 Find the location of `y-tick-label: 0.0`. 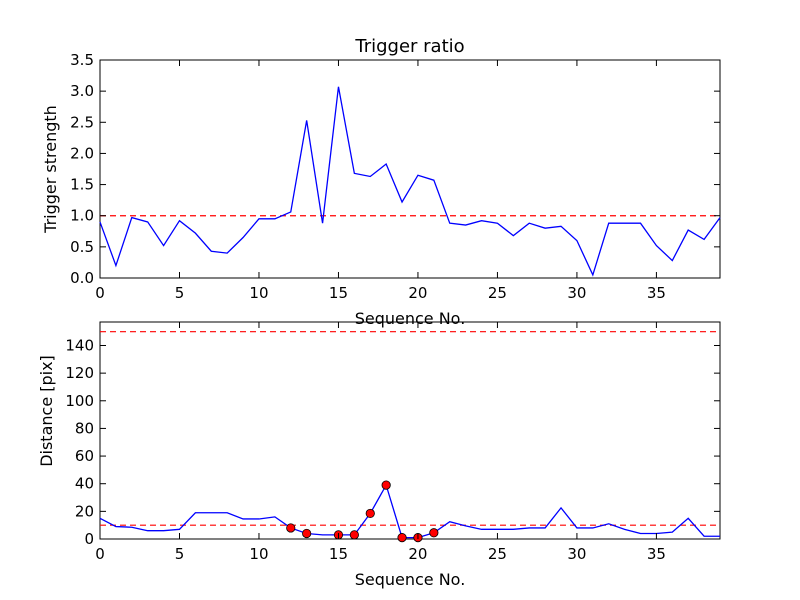

y-tick-label: 0.0 is located at coordinates (82, 278).